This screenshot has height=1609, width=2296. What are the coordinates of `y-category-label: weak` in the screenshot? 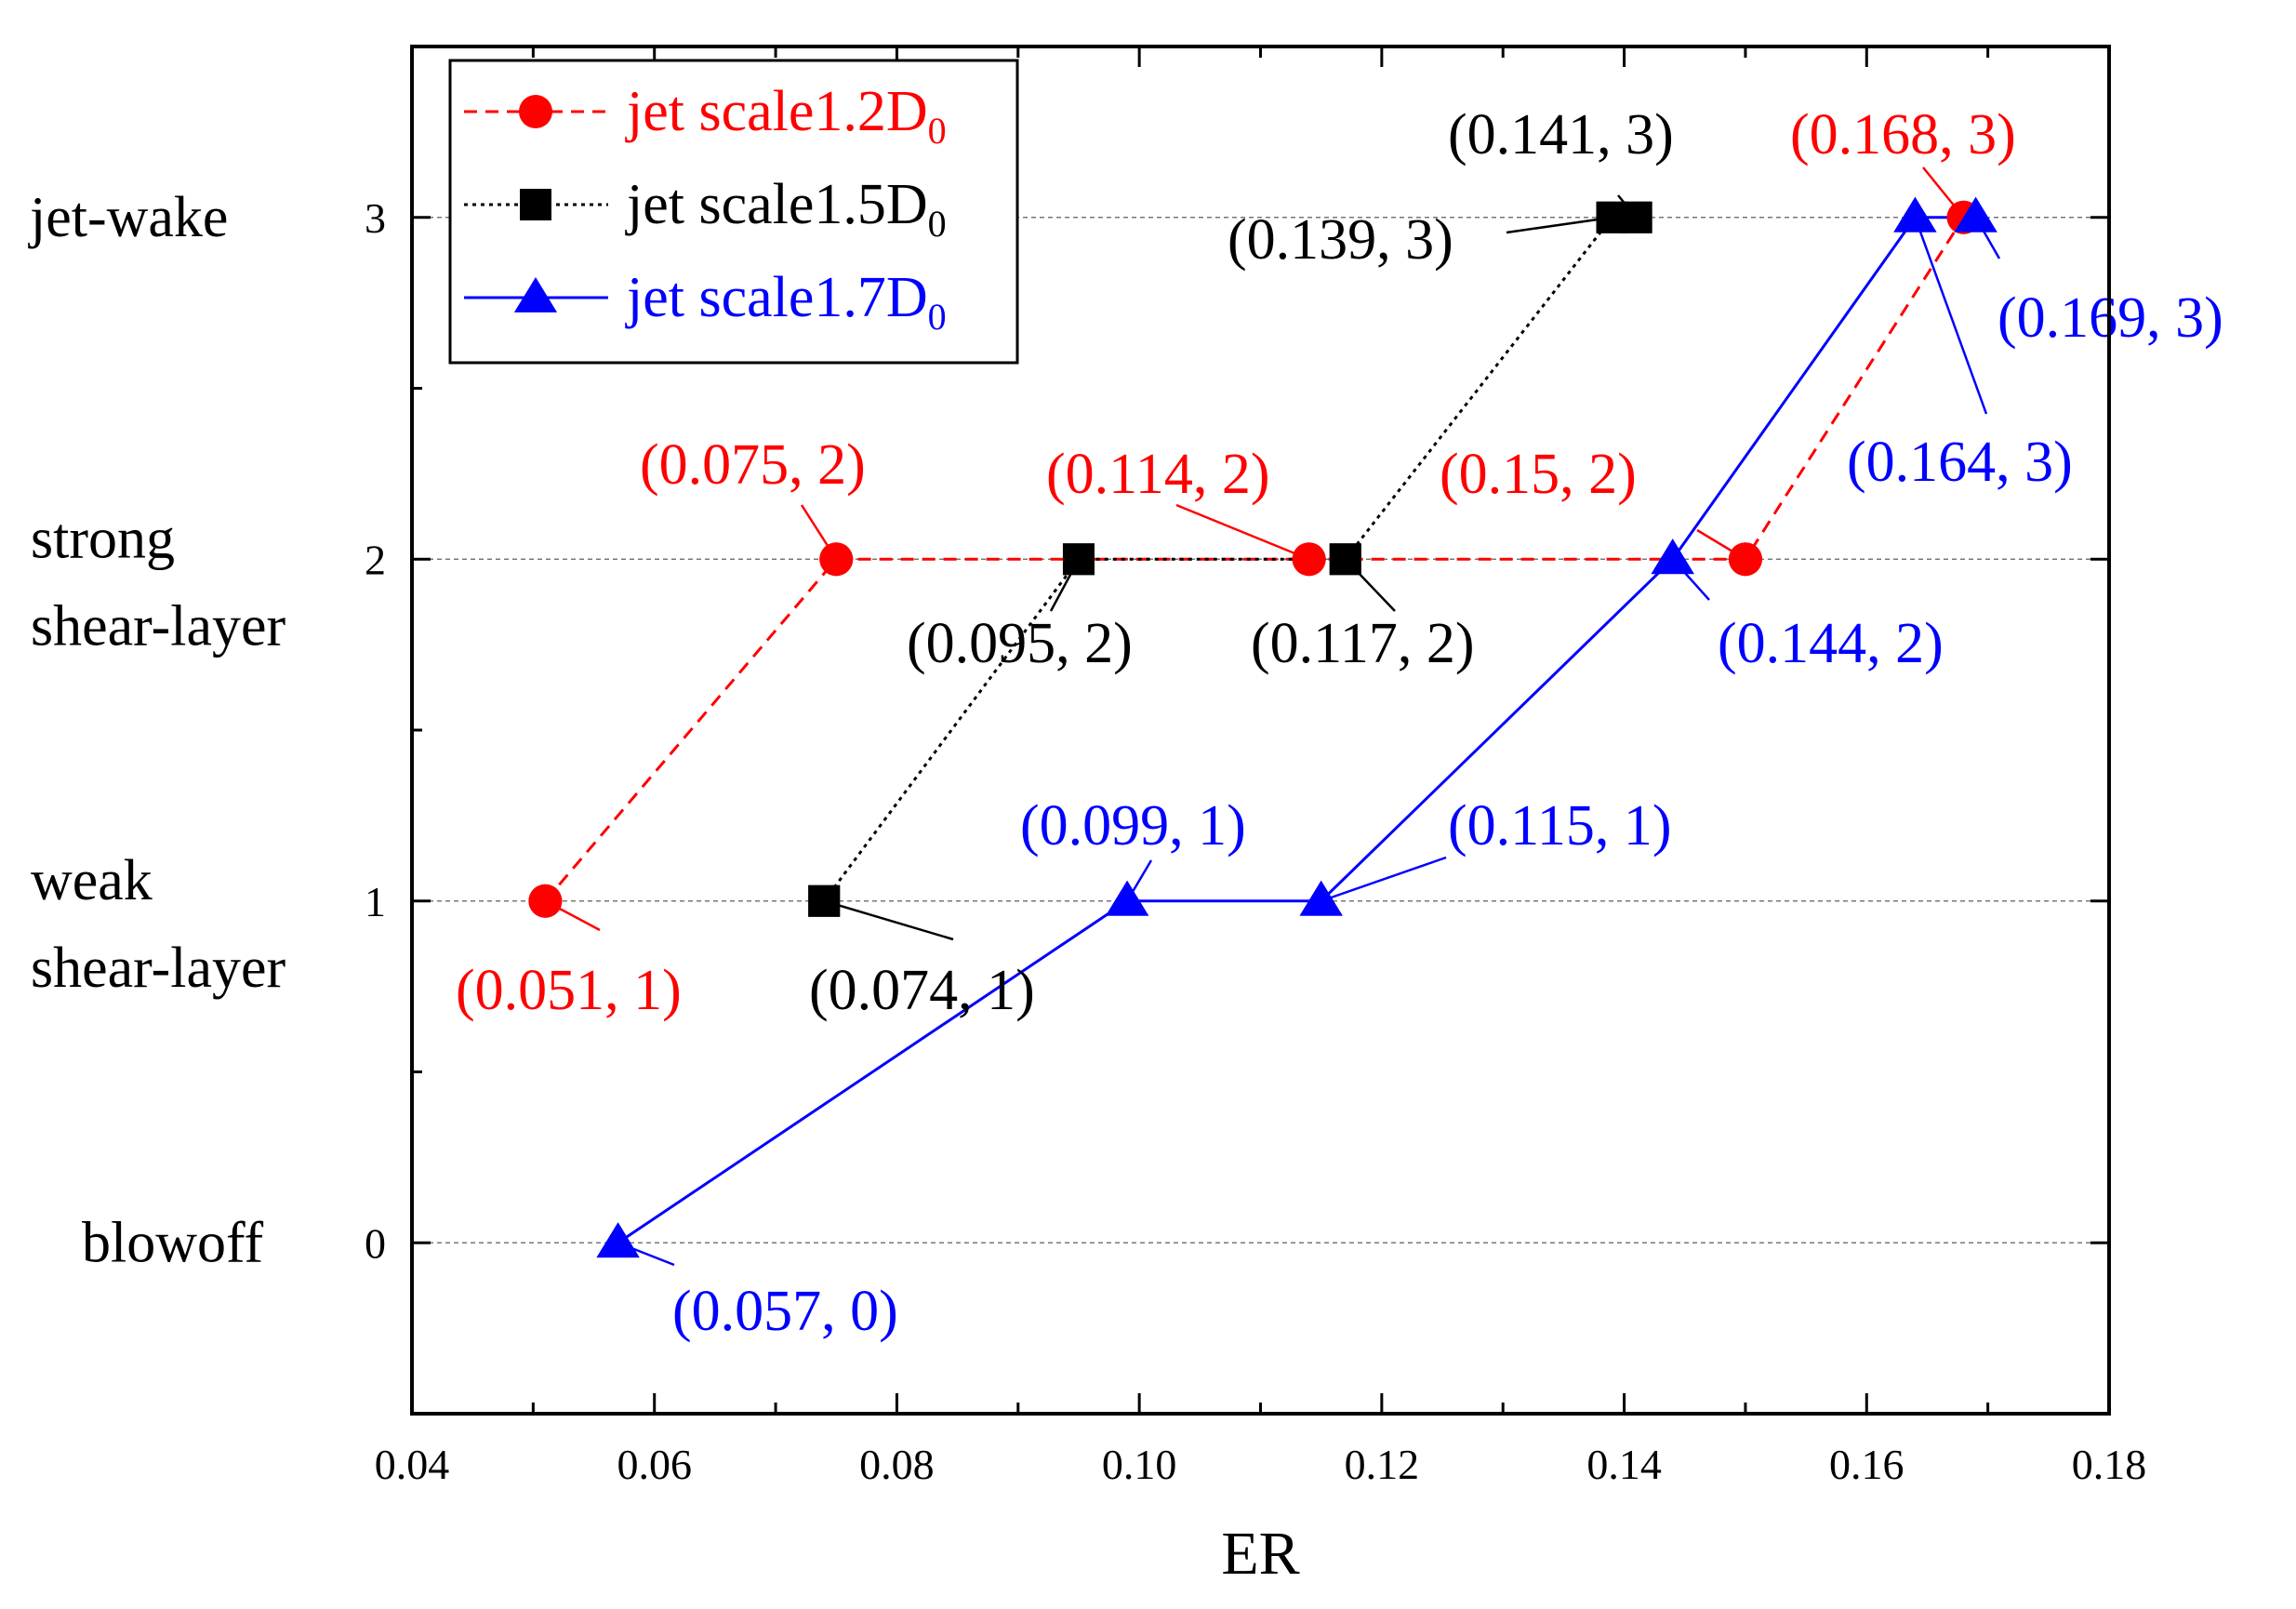 It's located at (92, 881).